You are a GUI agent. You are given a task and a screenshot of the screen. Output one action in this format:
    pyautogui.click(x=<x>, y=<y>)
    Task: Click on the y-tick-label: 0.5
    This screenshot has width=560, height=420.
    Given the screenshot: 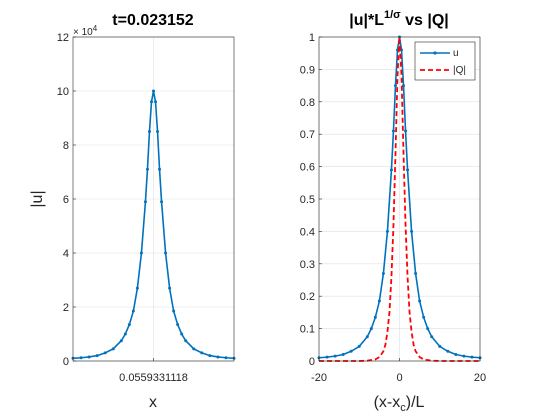 What is the action you would take?
    pyautogui.click(x=307, y=200)
    